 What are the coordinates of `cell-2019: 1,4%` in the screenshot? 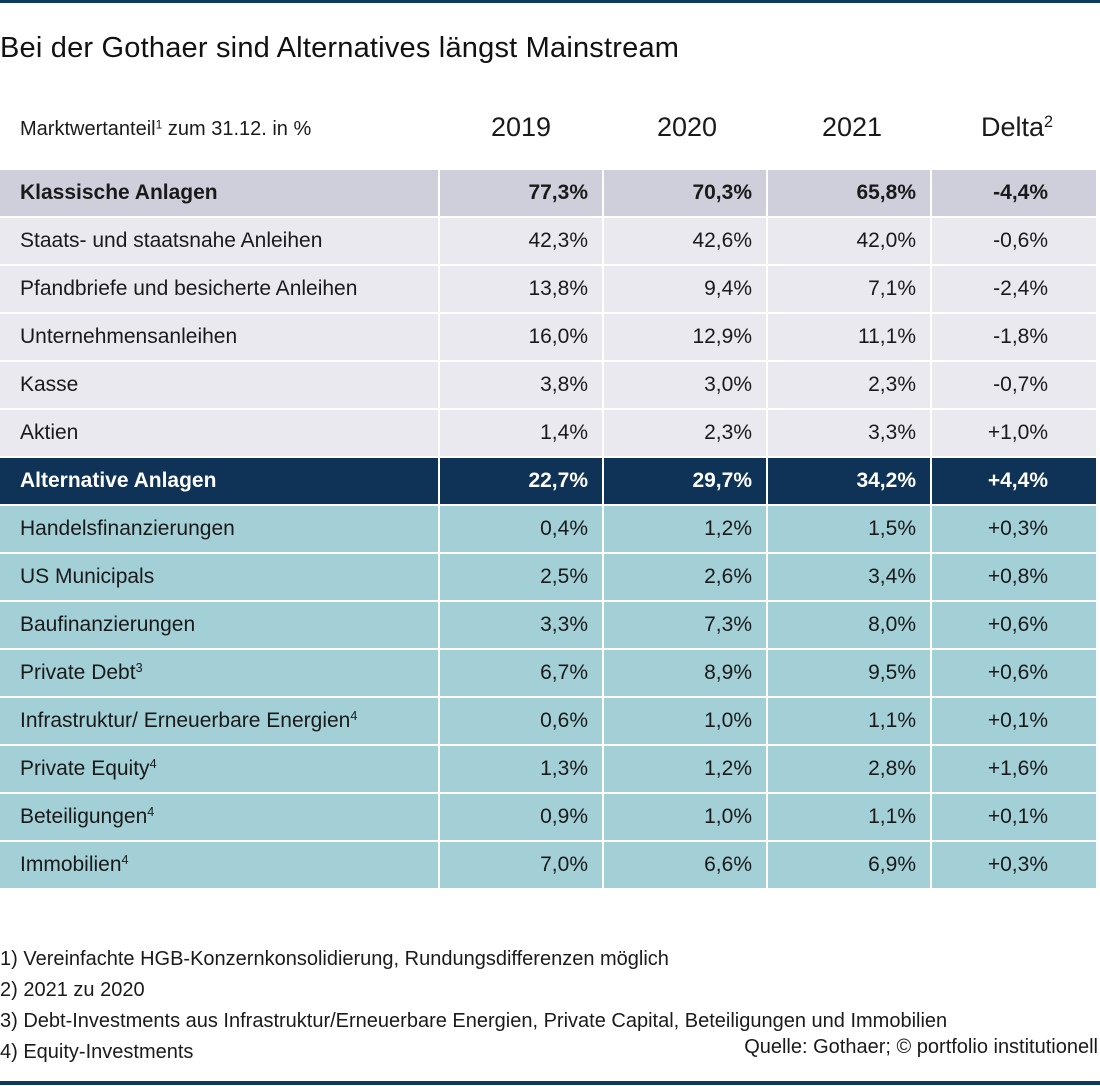 It's located at (521, 433).